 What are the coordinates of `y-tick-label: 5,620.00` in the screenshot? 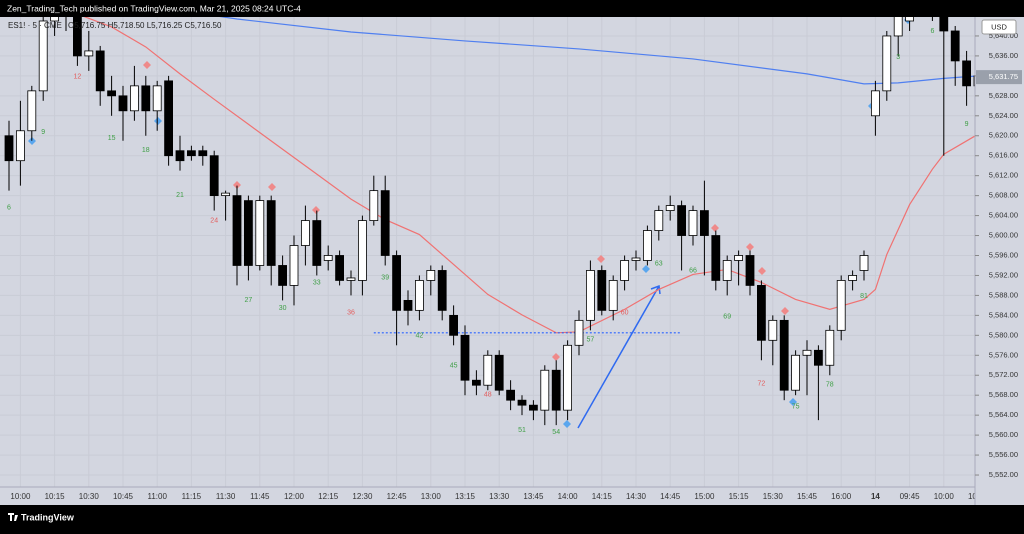 It's located at (1003, 135).